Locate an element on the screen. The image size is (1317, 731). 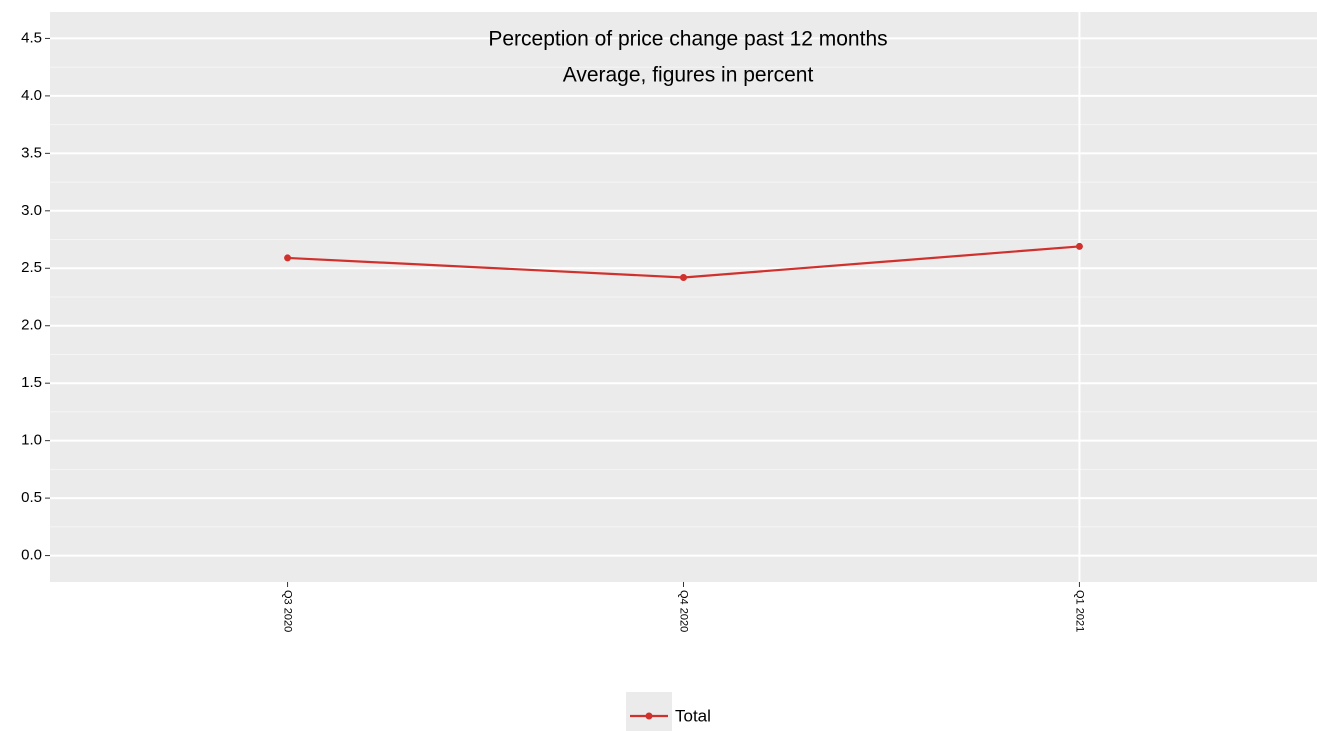
y-tick-label: 4.0 is located at coordinates (31, 95).